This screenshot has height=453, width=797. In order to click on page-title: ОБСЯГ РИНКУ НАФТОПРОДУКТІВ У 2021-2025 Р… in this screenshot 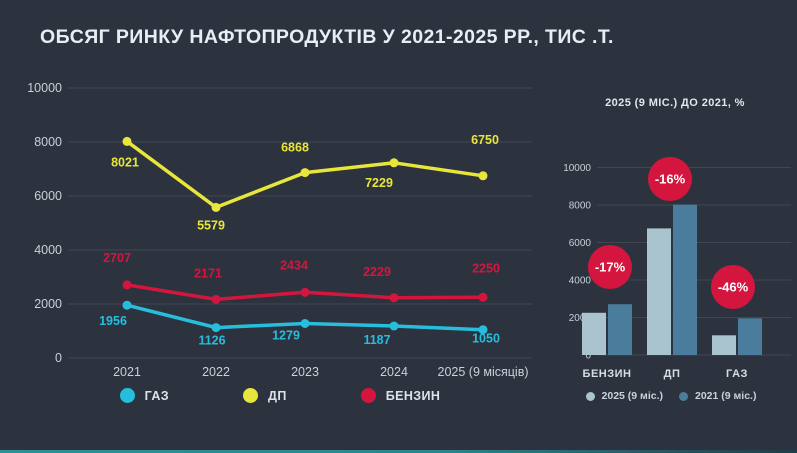, I will do `click(327, 37)`.